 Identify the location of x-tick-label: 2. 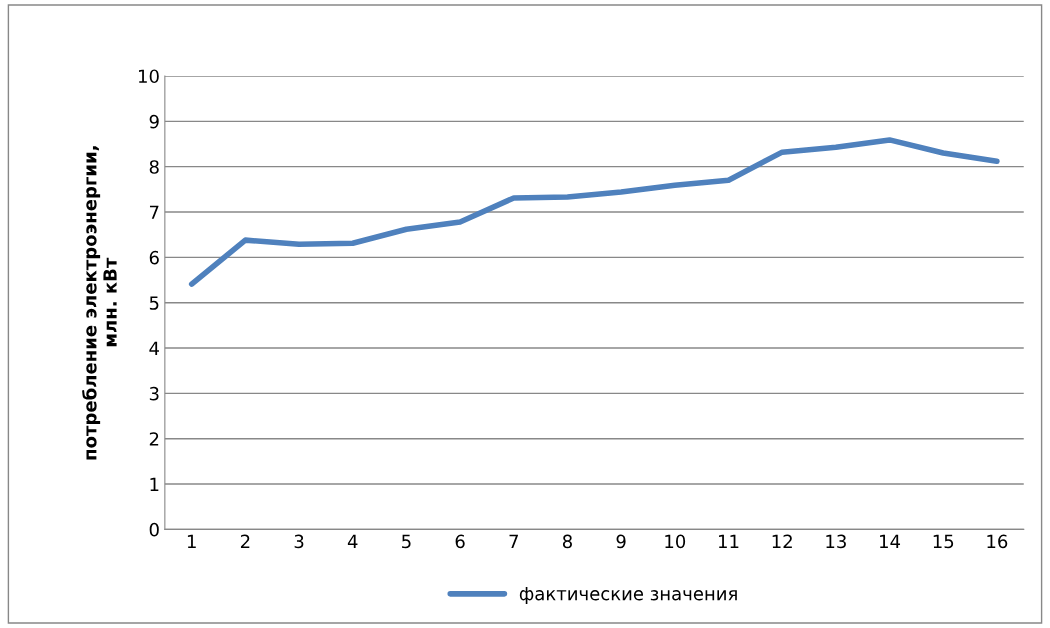
(245, 541).